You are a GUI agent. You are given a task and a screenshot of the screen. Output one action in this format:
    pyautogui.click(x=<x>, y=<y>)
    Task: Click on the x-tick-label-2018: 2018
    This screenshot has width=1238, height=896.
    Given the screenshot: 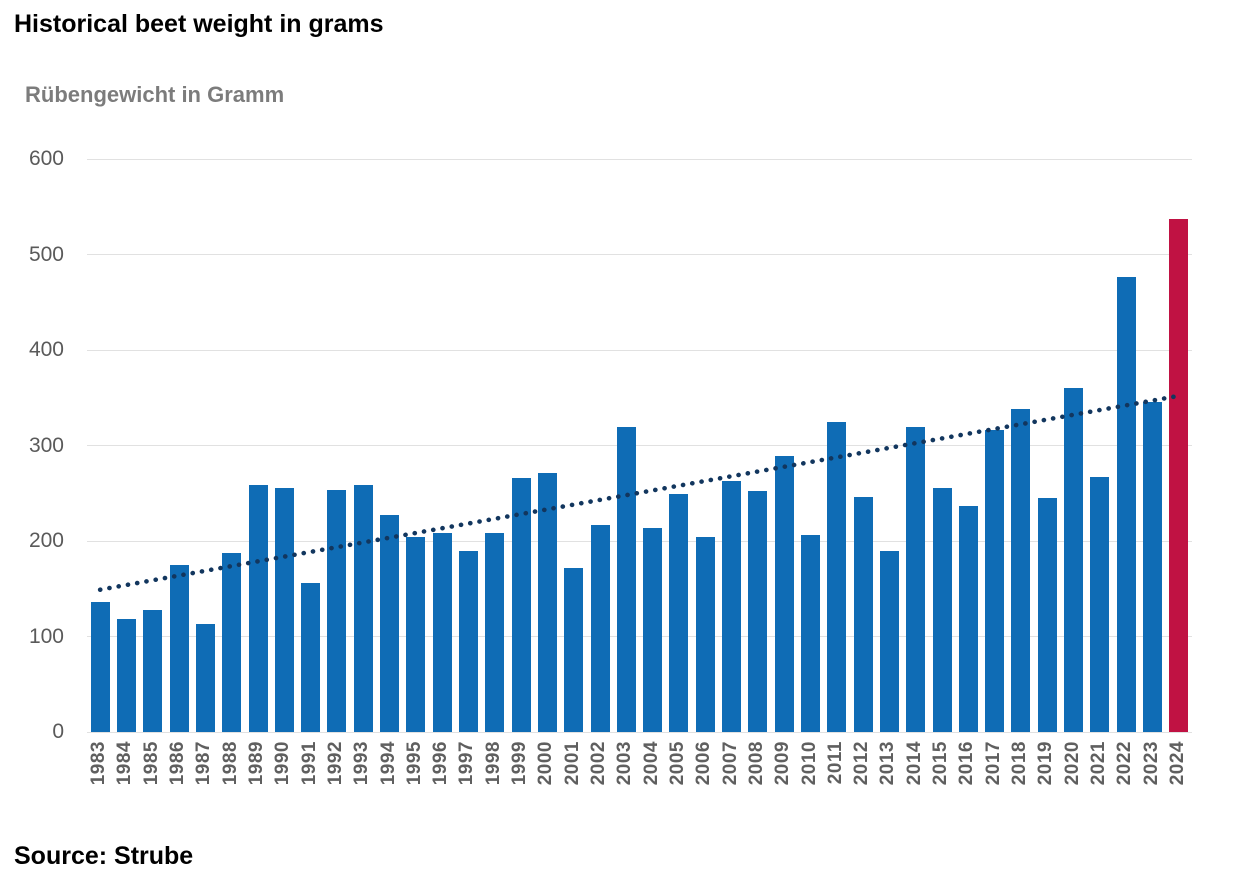 What is the action you would take?
    pyautogui.click(x=1019, y=763)
    